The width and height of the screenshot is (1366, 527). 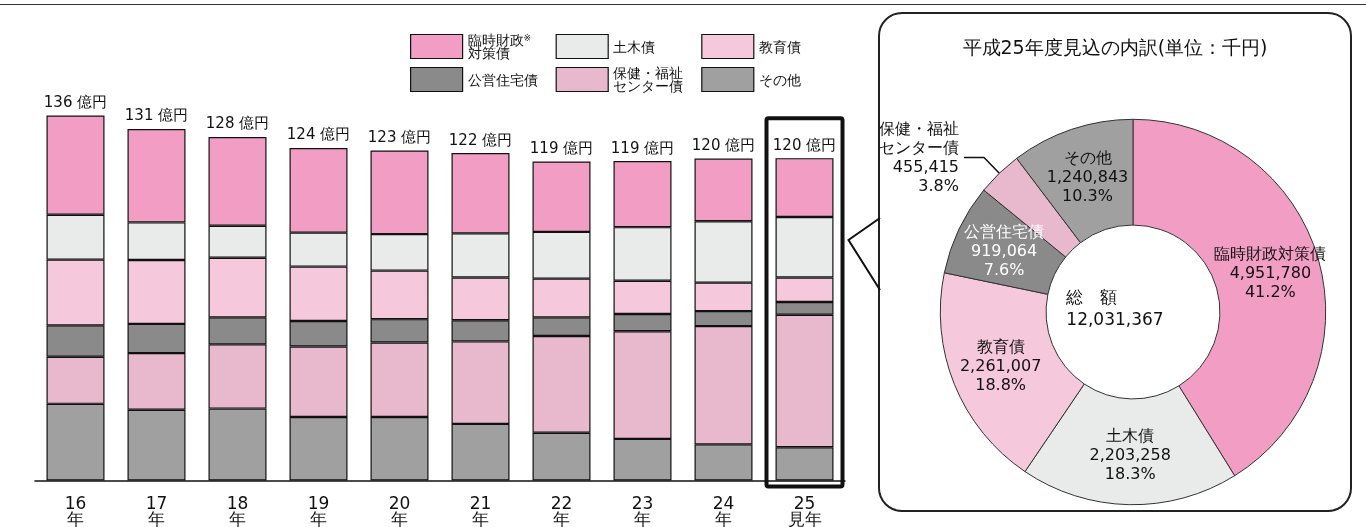 I want to click on x-tick-label: 18 年, so click(x=237, y=509).